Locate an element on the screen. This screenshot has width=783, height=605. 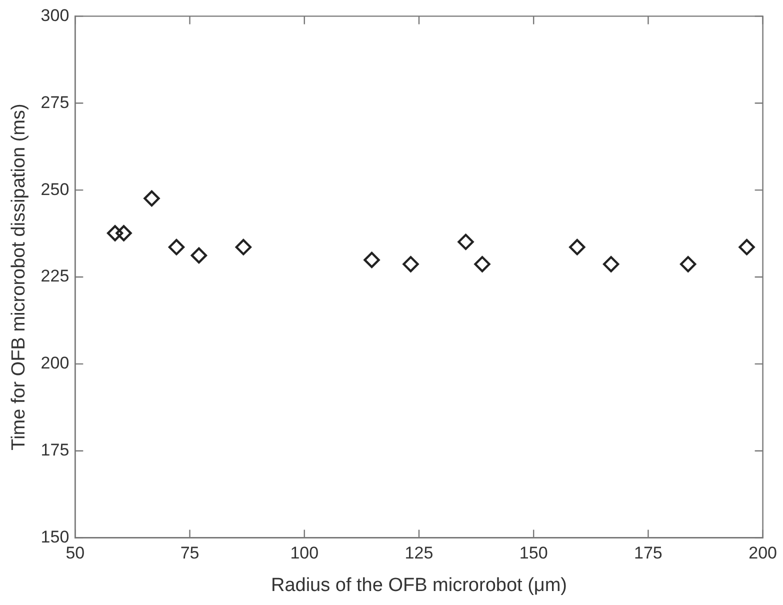
y-axis-title: Time for OFB microrobot dissipation (ms) is located at coordinates (19, 277).